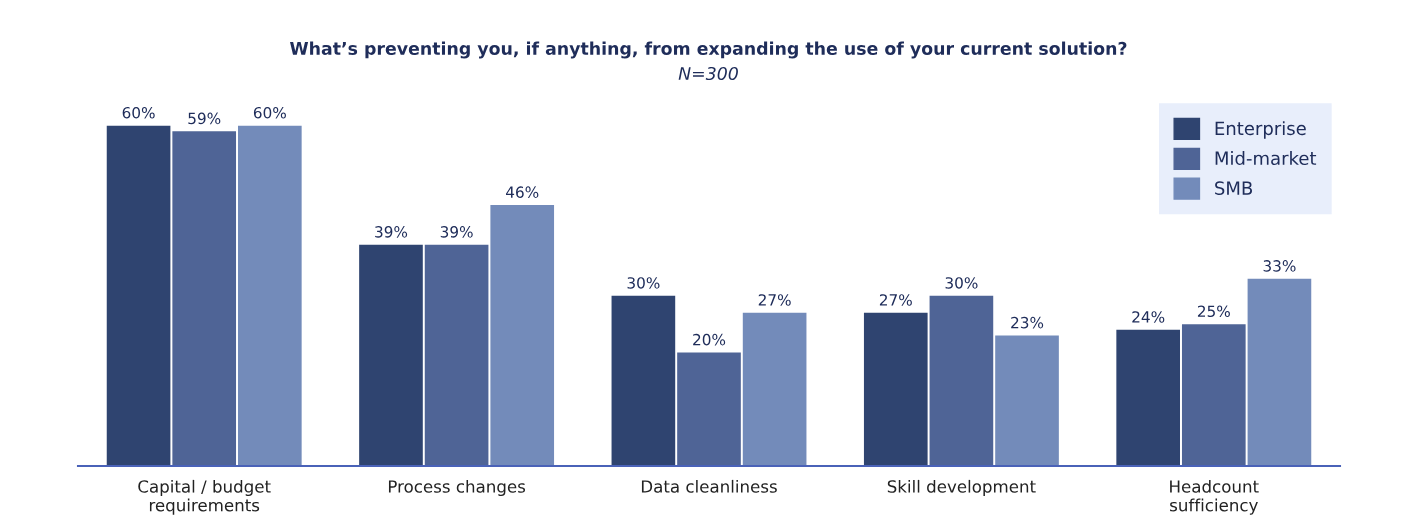  I want to click on data-label: 25%, so click(1213, 311).